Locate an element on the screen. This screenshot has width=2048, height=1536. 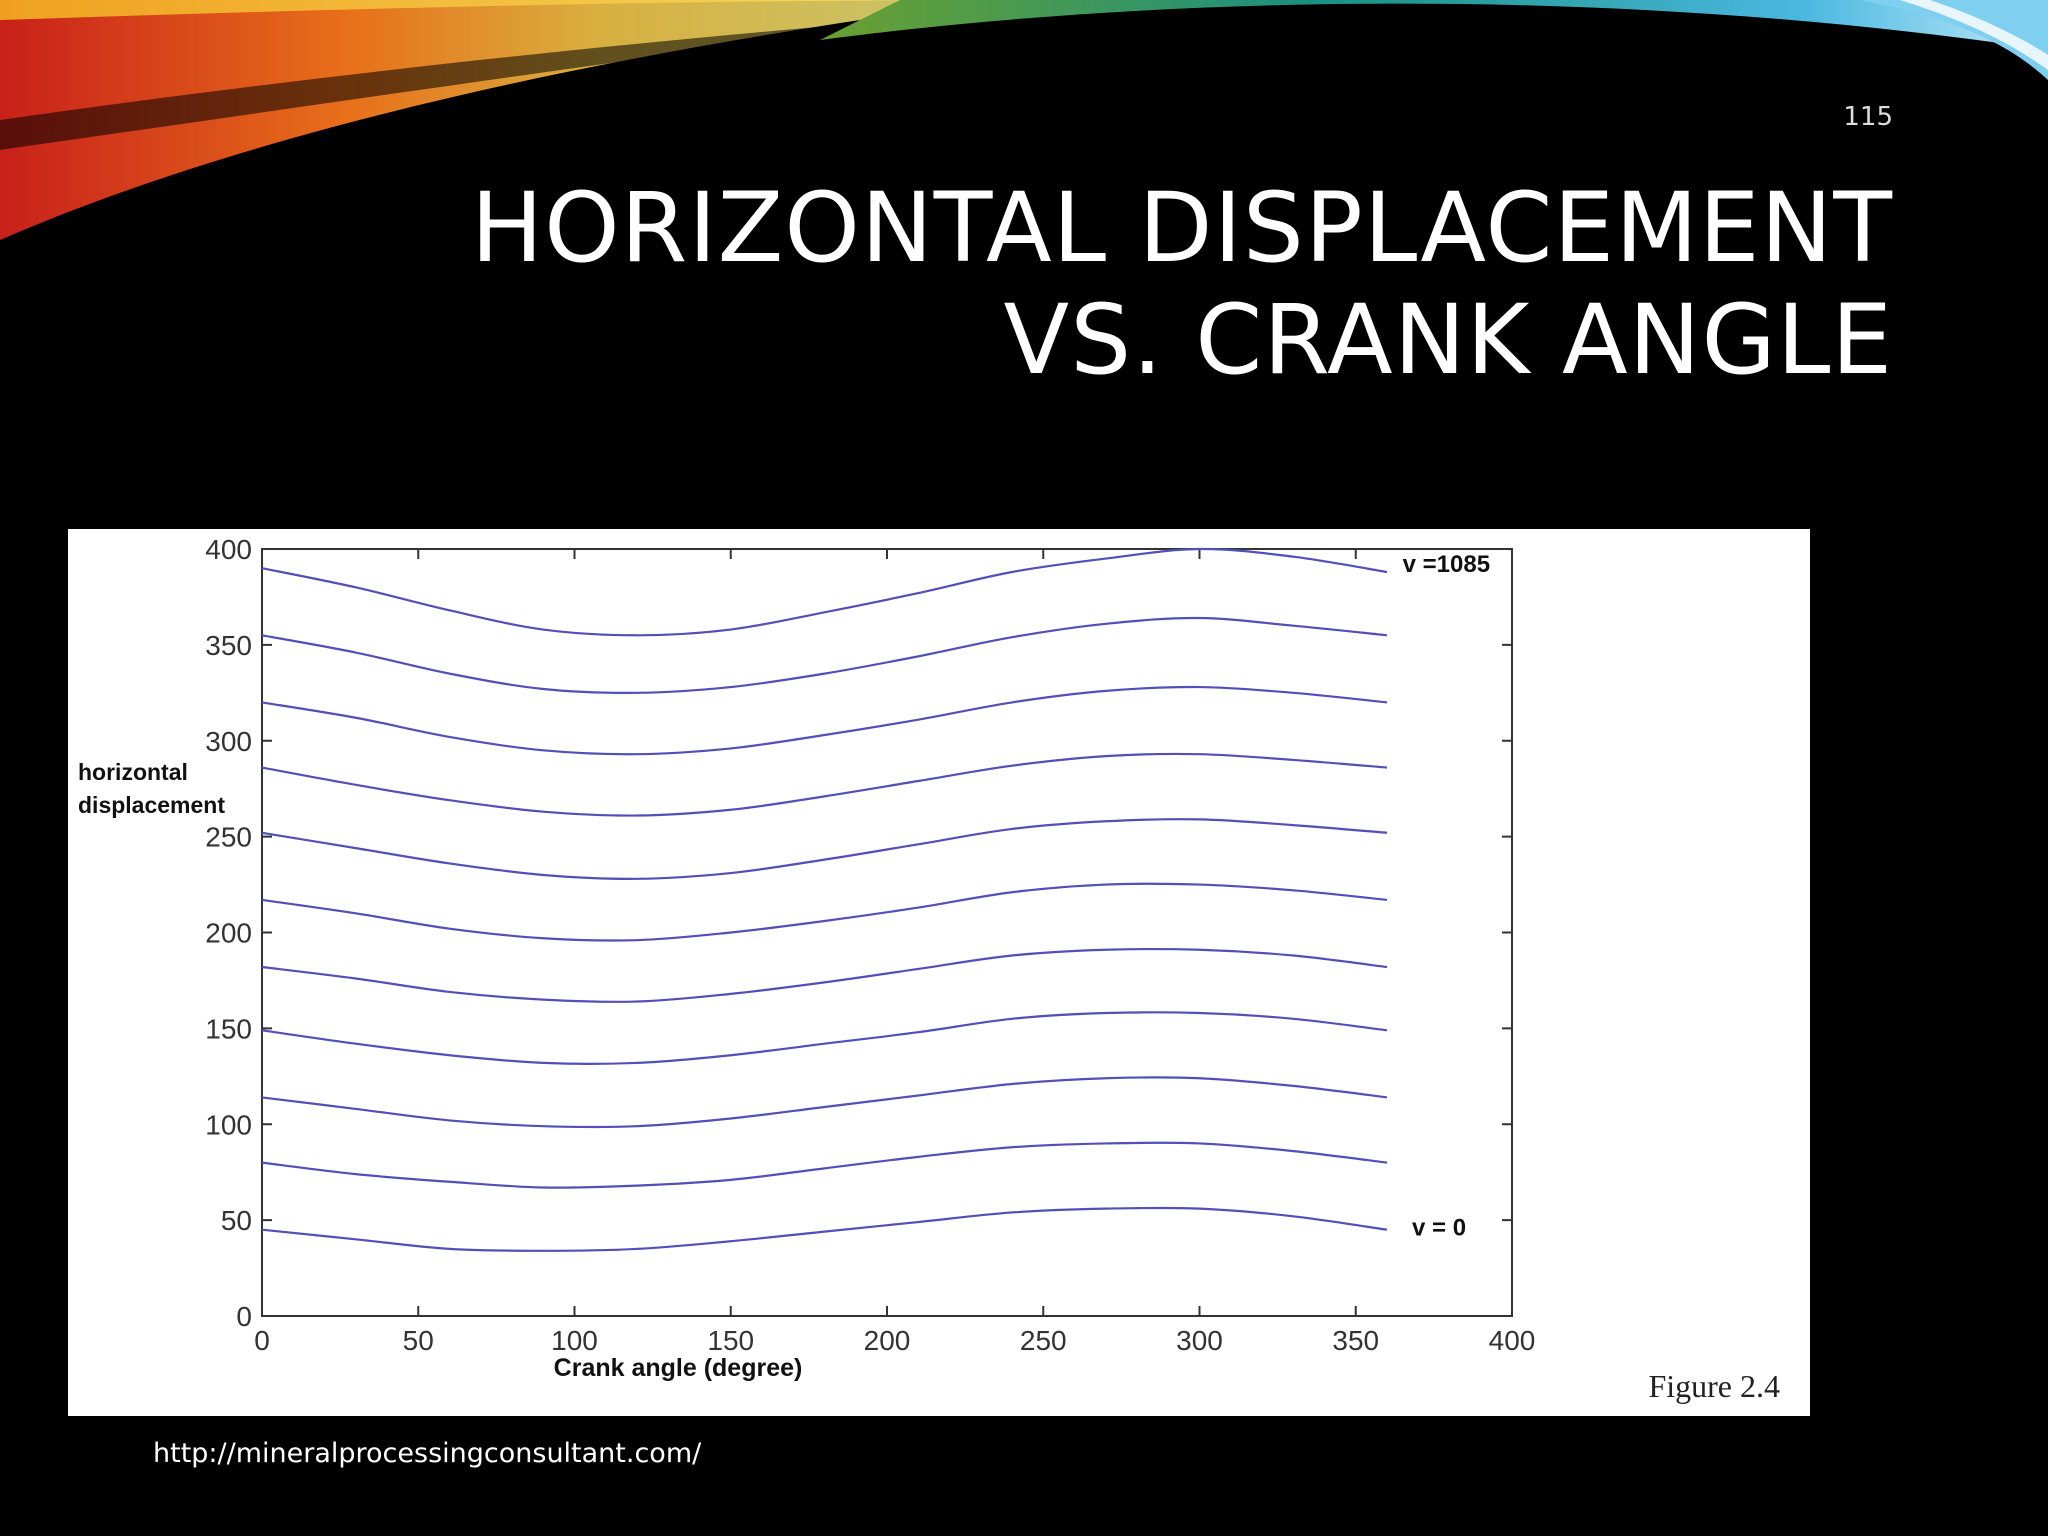
x-tick-label: 200 is located at coordinates (887, 1340).